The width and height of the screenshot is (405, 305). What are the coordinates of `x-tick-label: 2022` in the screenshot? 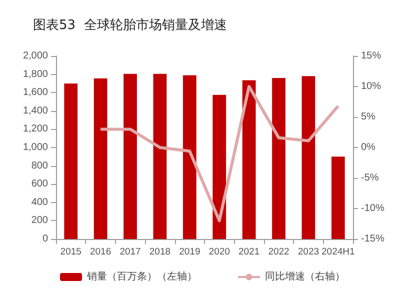 It's located at (279, 252).